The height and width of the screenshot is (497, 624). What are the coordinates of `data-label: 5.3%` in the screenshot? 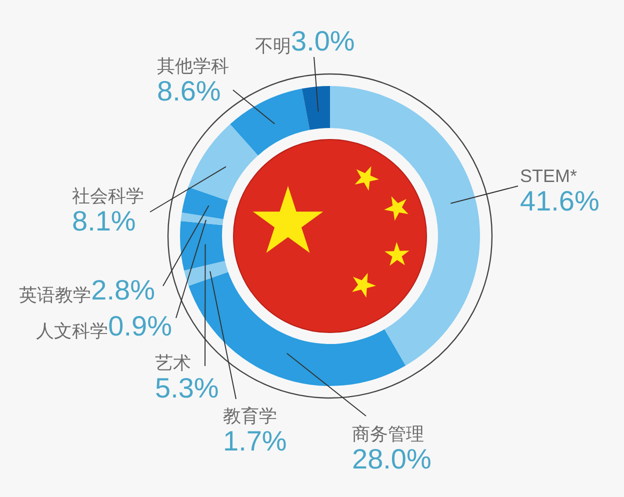 It's located at (187, 388).